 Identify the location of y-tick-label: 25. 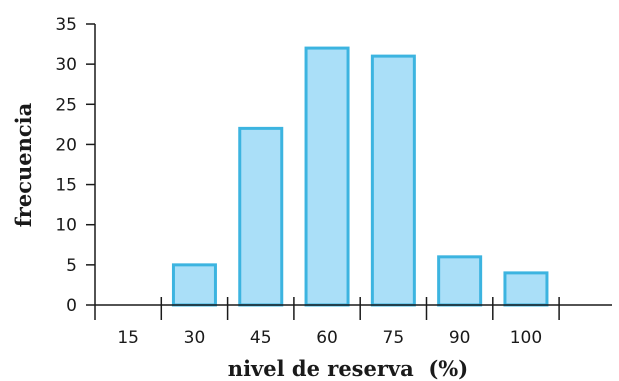
(66, 105).